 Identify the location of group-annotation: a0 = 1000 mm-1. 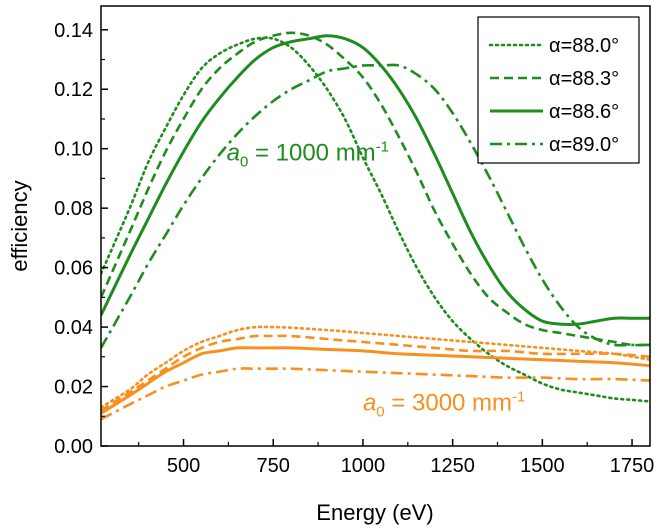
(308, 155).